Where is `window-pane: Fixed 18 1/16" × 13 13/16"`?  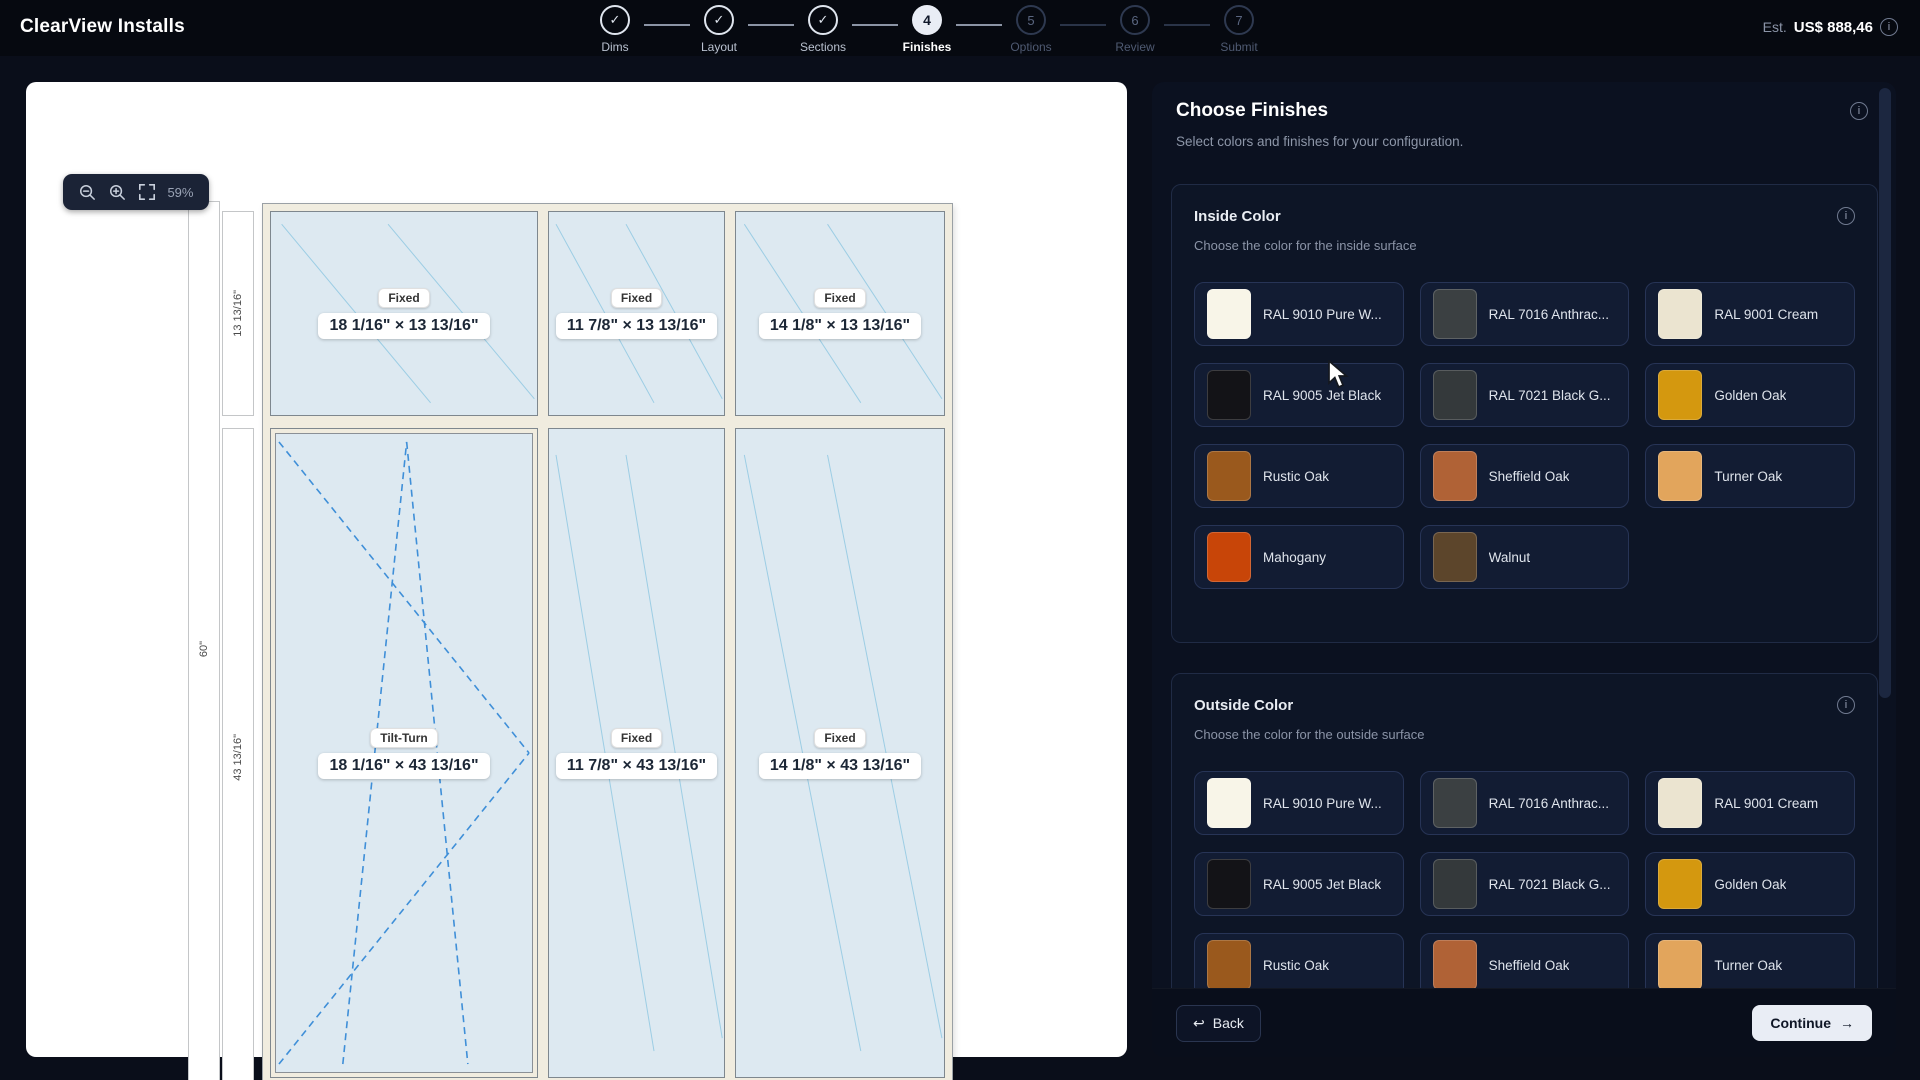 window-pane: Fixed 18 1/16" × 13 13/16" is located at coordinates (404, 313).